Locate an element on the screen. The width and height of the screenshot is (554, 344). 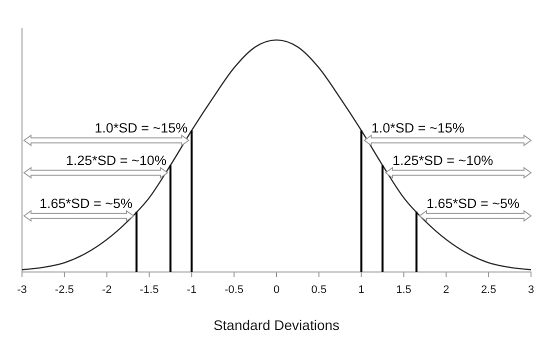
x-tick-label: 3 is located at coordinates (531, 290).